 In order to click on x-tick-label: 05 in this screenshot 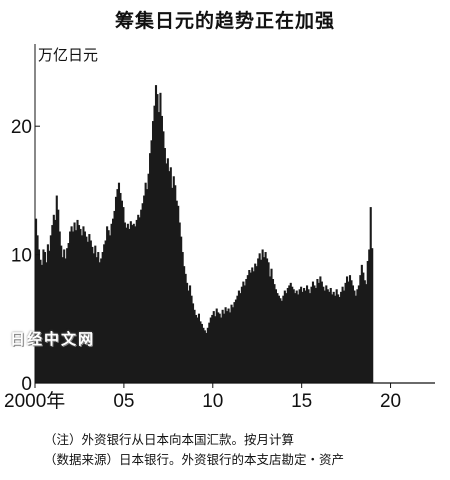, I will do `click(123, 401)`.